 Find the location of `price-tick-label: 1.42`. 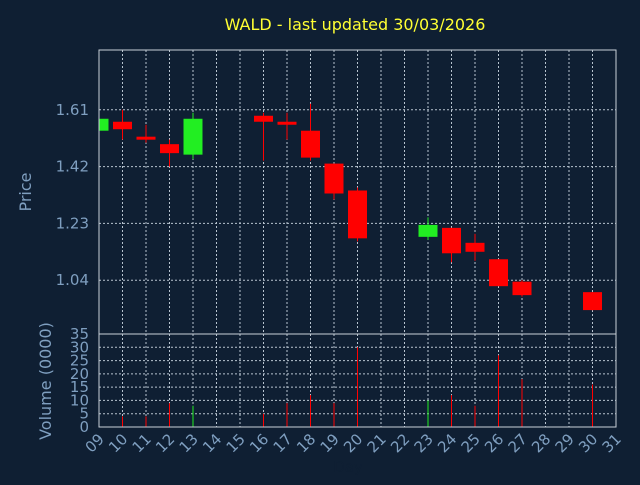

price-tick-label: 1.42 is located at coordinates (72, 167).